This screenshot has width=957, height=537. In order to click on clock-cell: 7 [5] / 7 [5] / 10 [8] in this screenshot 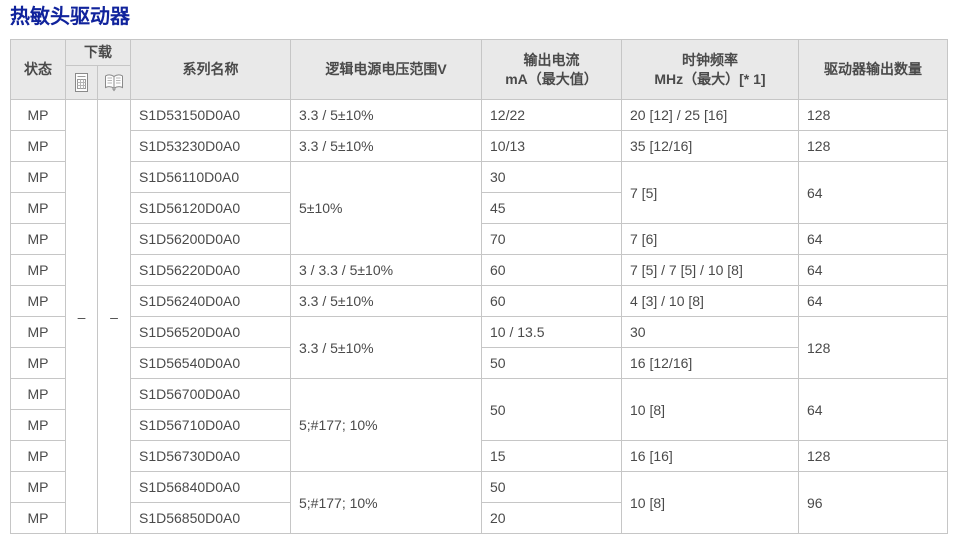, I will do `click(710, 270)`.